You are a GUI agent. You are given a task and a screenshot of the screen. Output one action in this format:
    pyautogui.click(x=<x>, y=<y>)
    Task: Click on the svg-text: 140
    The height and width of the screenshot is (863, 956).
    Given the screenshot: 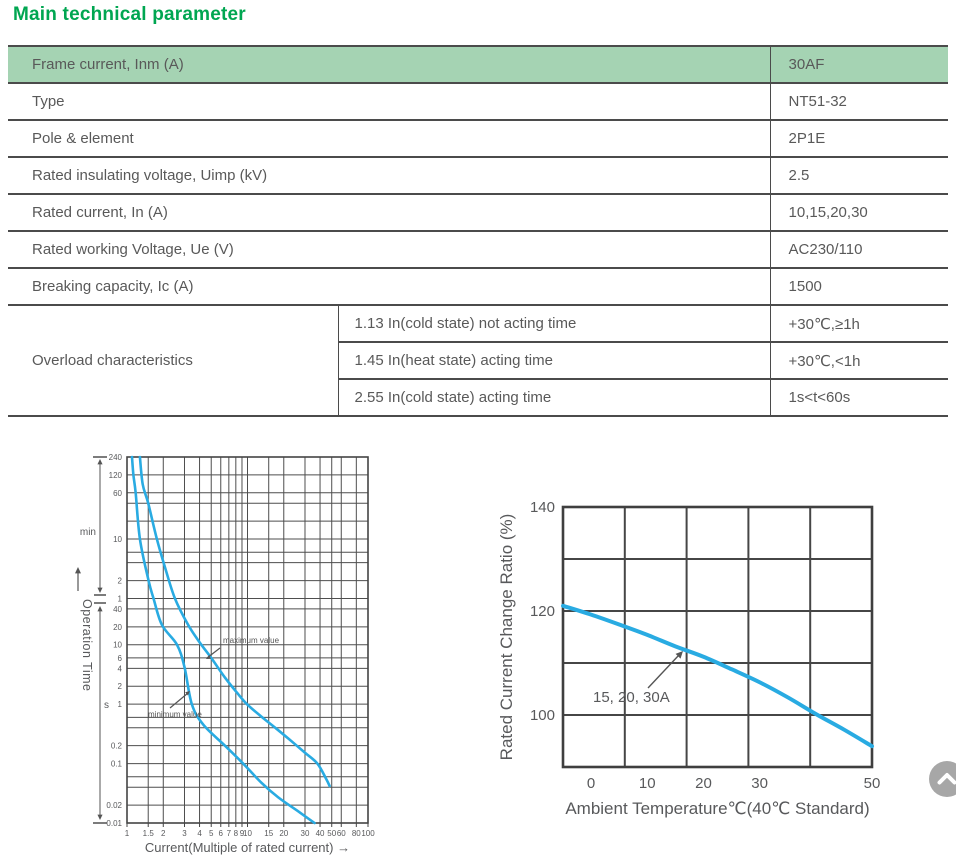 What is the action you would take?
    pyautogui.click(x=542, y=507)
    